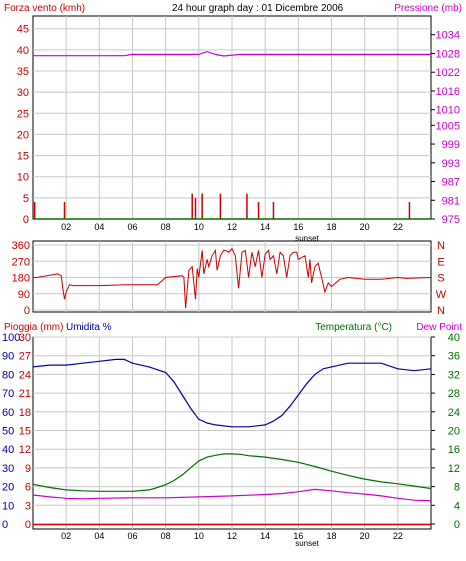 The width and height of the screenshot is (466, 561). I want to click on direction-tick-label: 180, so click(21, 279).